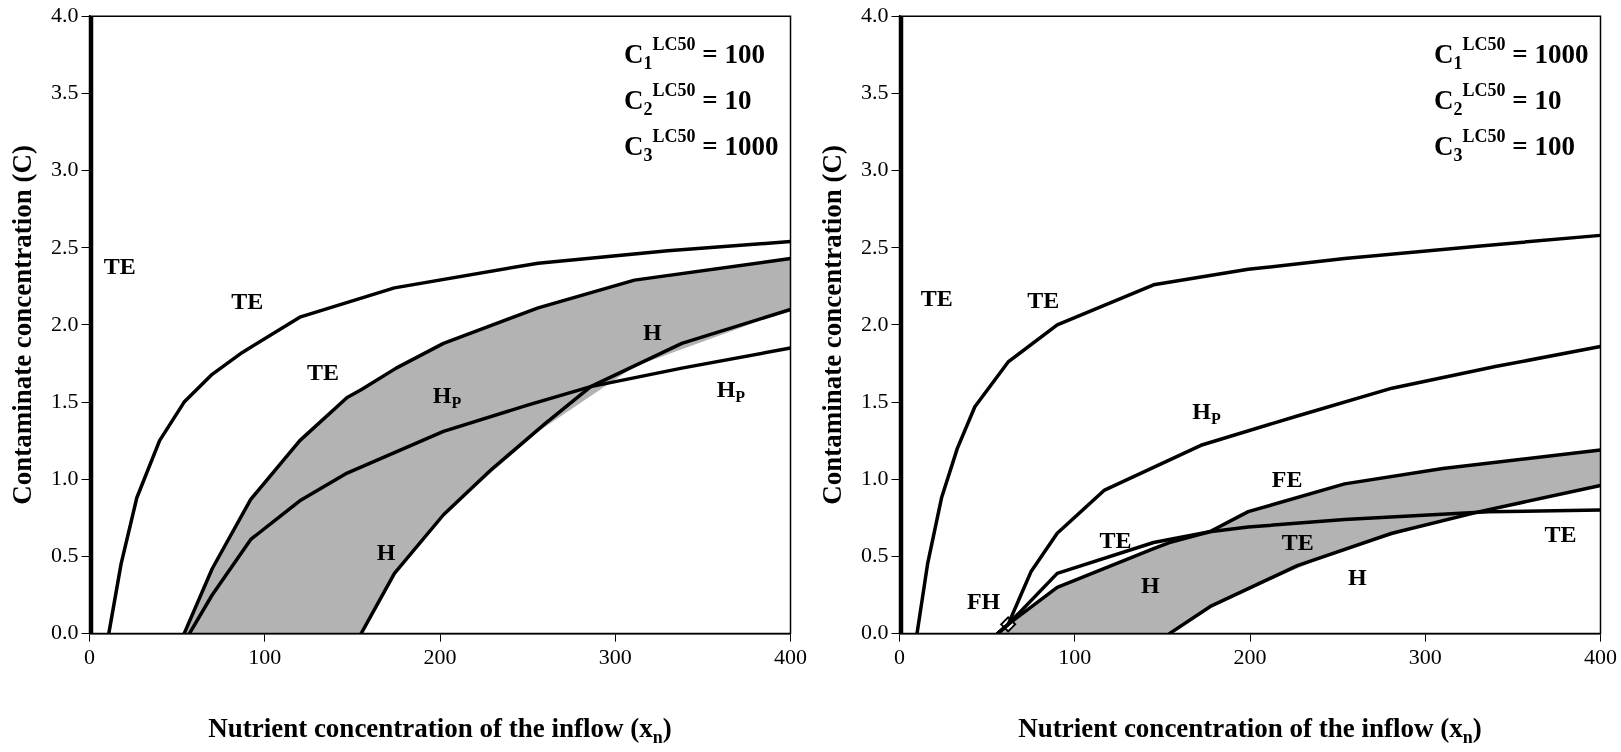 The height and width of the screenshot is (752, 1621). I want to click on annotation: FE, so click(1287, 478).